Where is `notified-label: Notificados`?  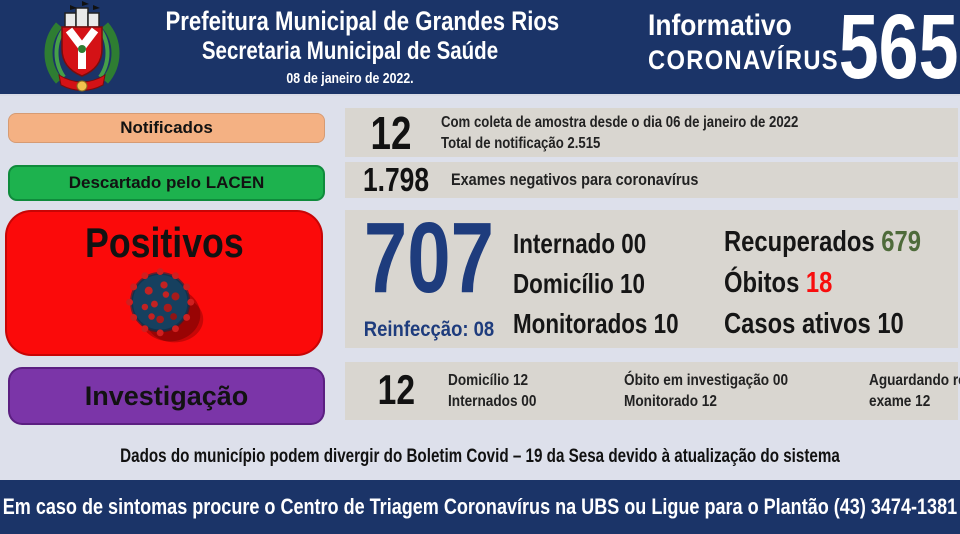 notified-label: Notificados is located at coordinates (166, 127).